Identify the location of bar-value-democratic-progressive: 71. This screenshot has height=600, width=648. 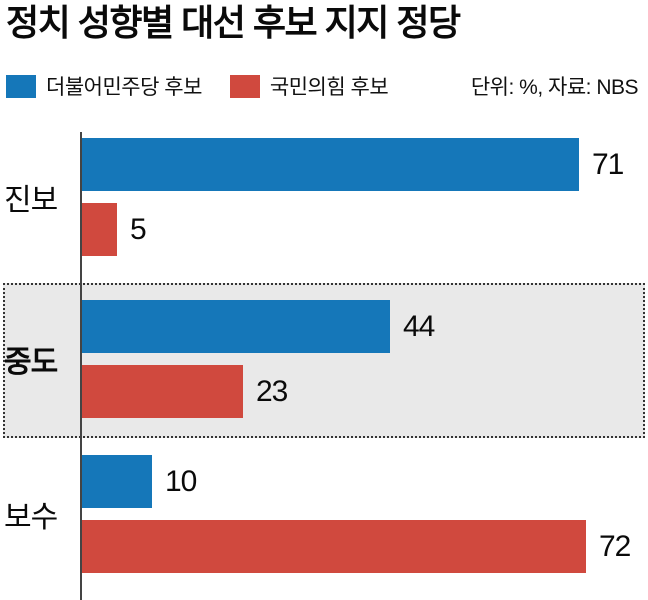
(608, 164).